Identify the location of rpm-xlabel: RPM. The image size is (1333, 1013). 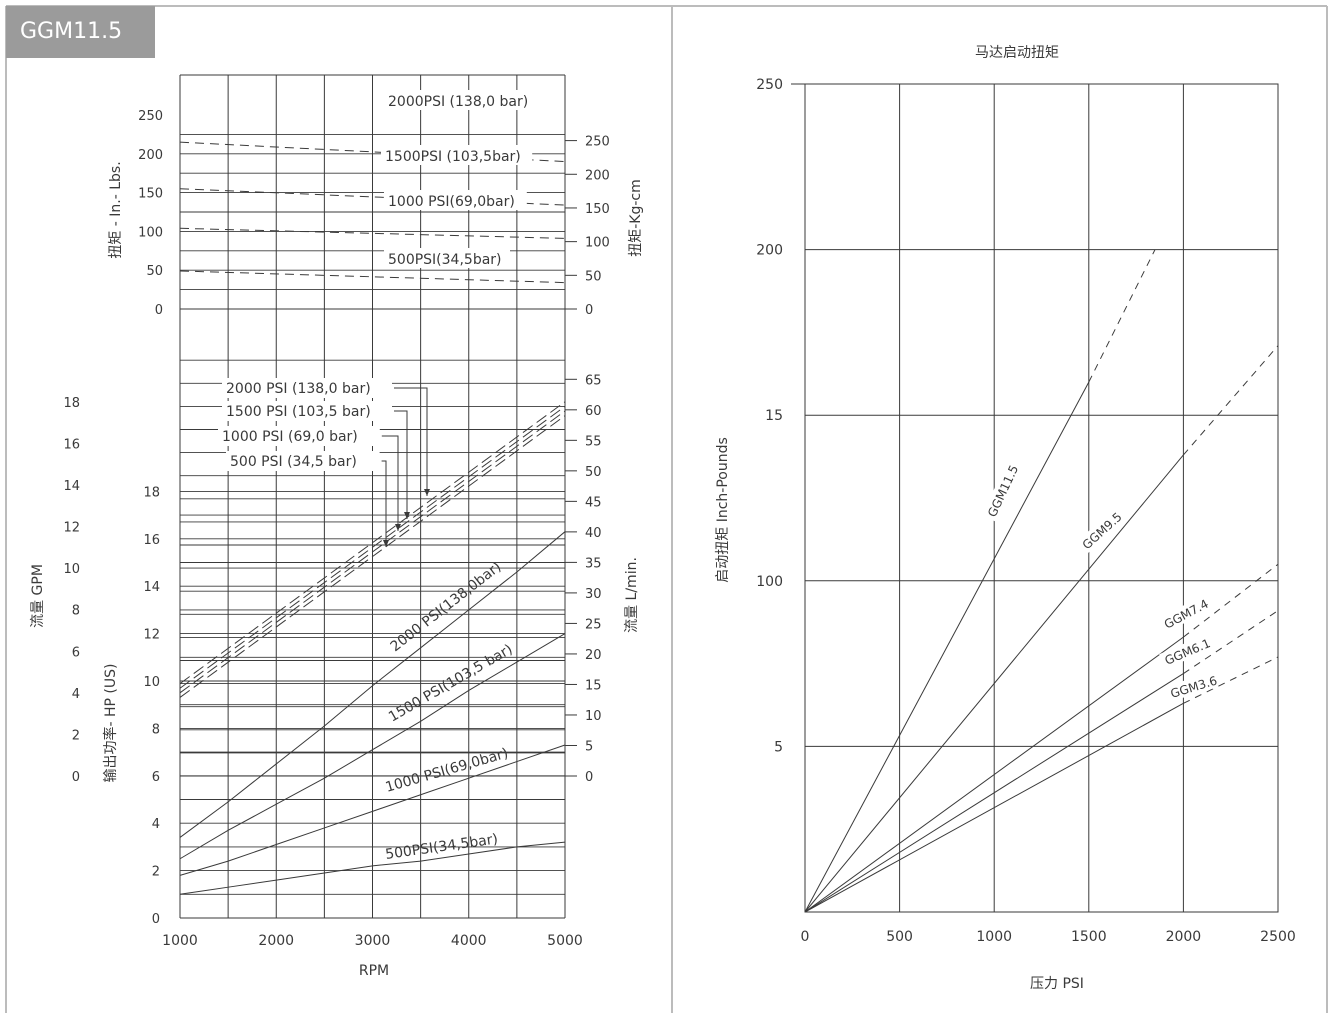
(374, 971).